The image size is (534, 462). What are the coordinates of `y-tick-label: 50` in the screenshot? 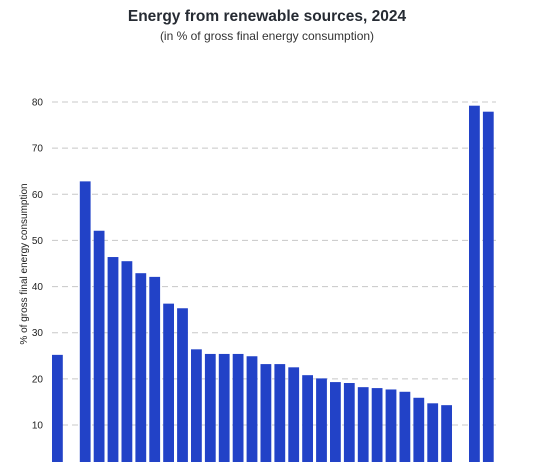 It's located at (38, 241).